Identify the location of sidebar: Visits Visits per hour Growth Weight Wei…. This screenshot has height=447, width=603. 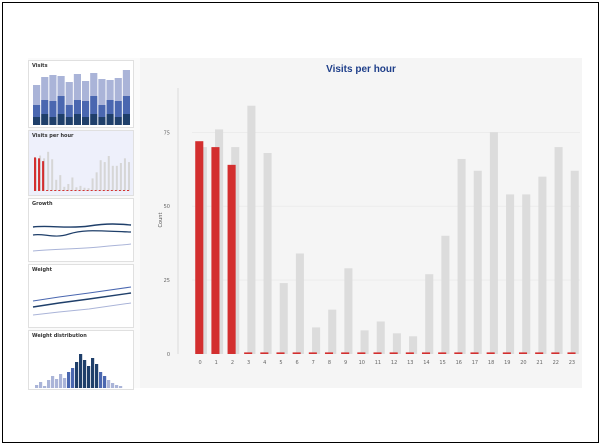
(82, 225).